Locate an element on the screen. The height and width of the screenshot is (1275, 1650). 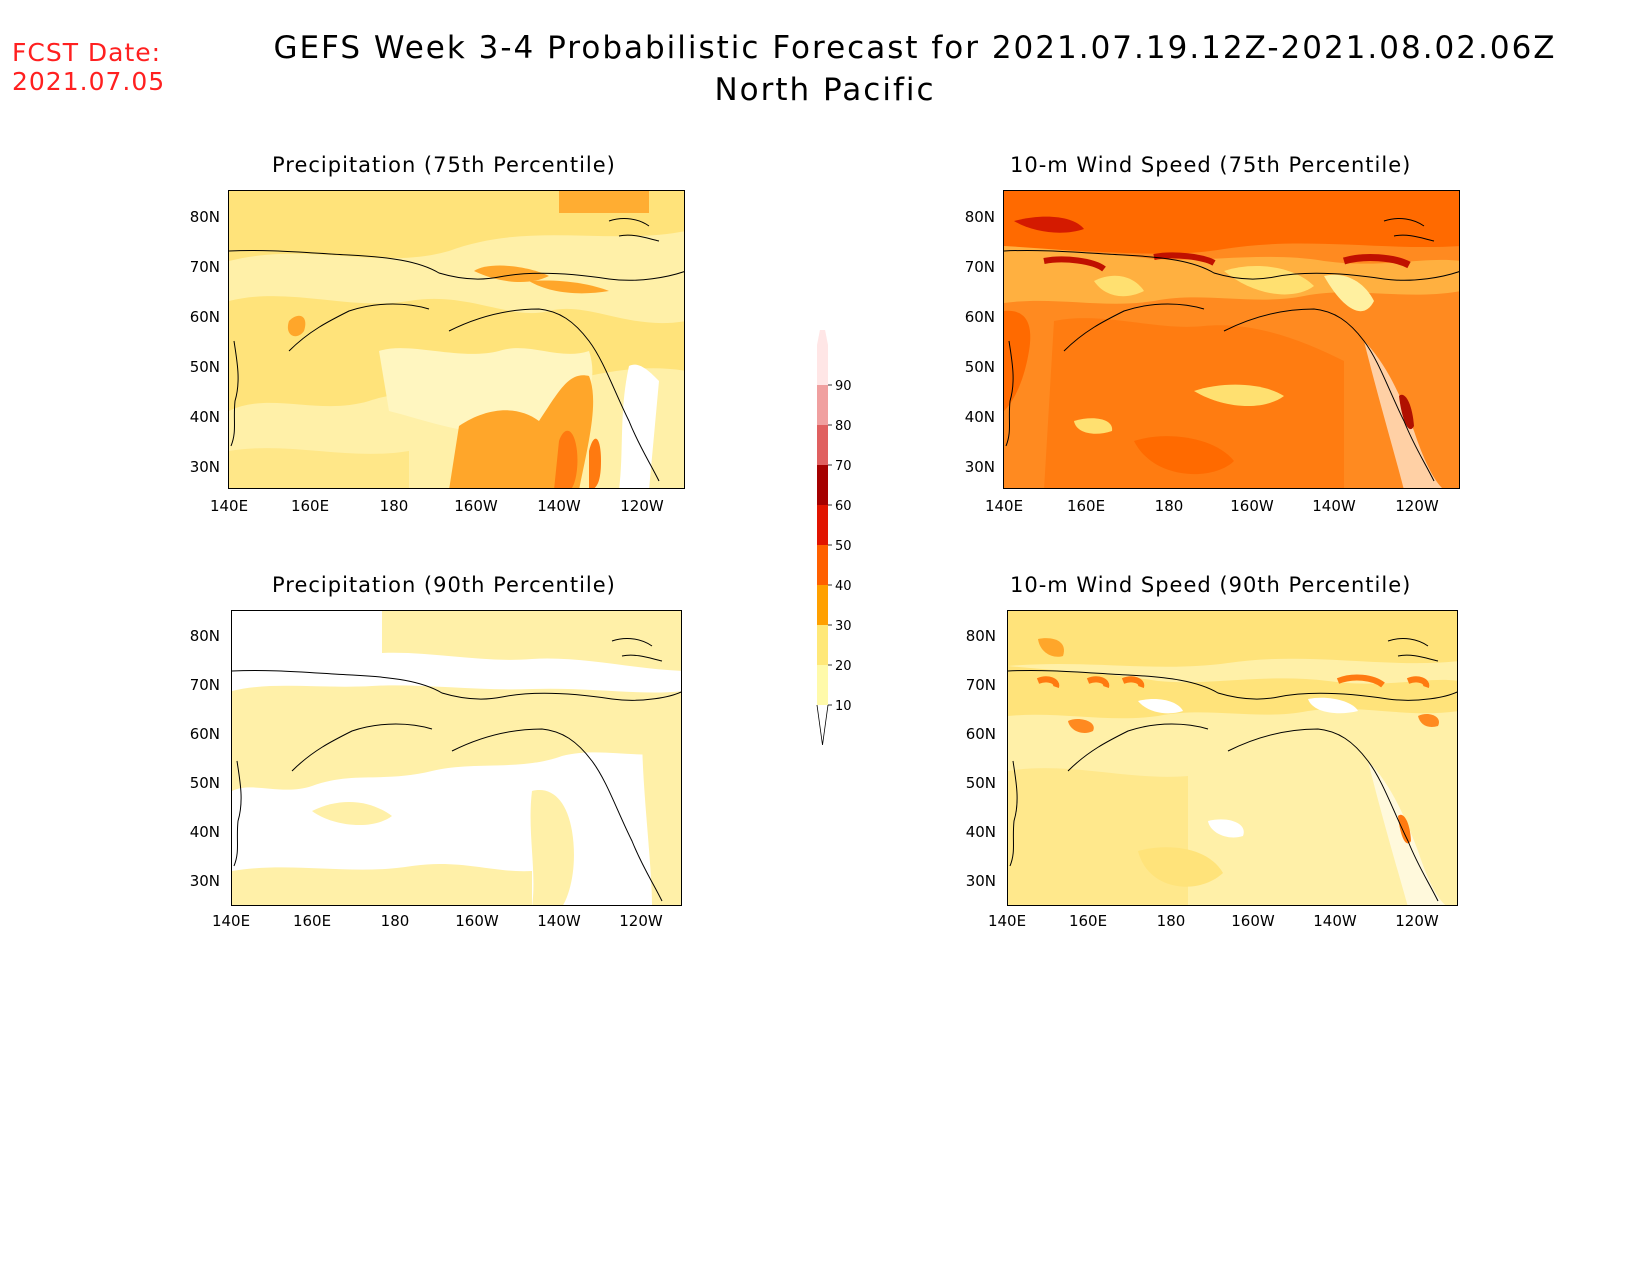
precip75-map is located at coordinates (456, 339).